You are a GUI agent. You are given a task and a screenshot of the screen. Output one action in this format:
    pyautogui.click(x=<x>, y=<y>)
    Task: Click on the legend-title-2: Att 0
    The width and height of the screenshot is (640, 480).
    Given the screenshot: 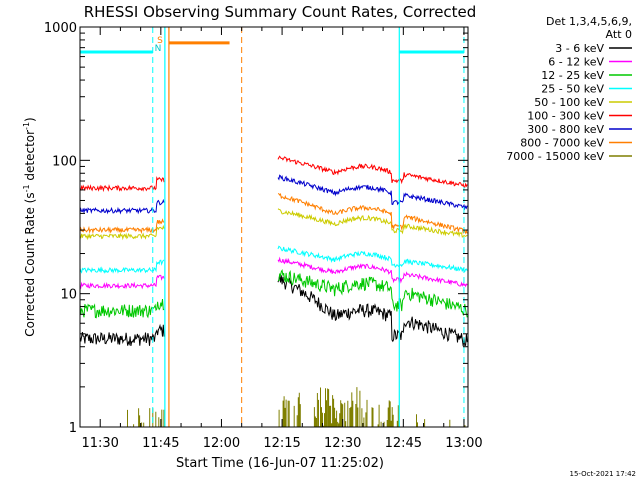 What is the action you would take?
    pyautogui.click(x=619, y=34)
    